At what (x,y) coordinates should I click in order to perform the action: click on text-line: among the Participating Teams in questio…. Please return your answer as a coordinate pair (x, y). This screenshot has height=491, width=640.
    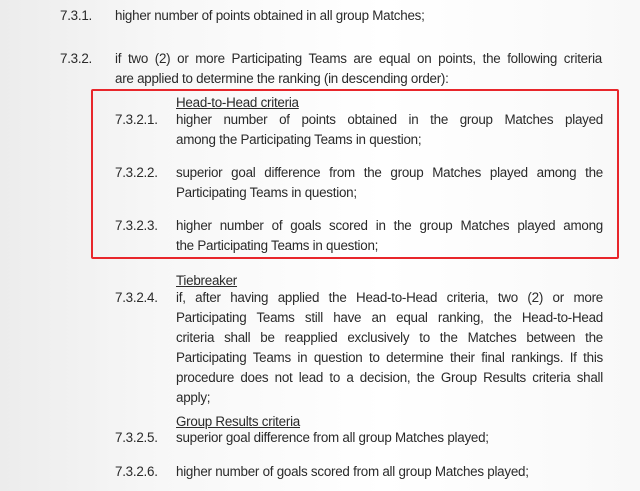
    Looking at the image, I should click on (299, 139).